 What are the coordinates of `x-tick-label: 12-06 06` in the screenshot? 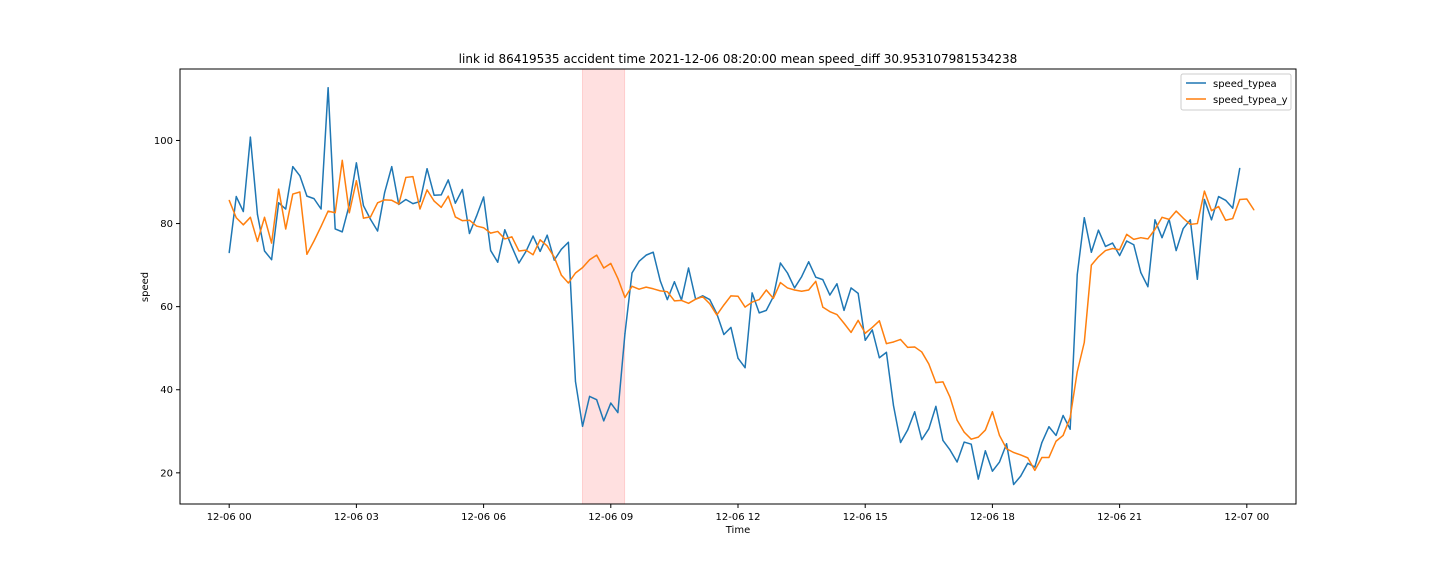 It's located at (483, 517).